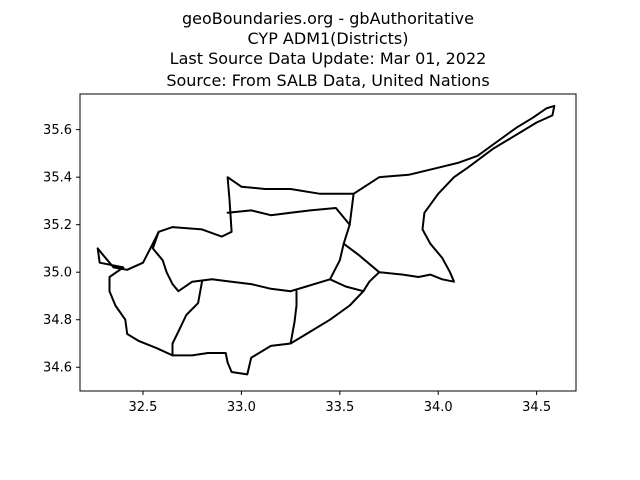  I want to click on title-line-2: CYP ADM1(Districts), so click(328, 38).